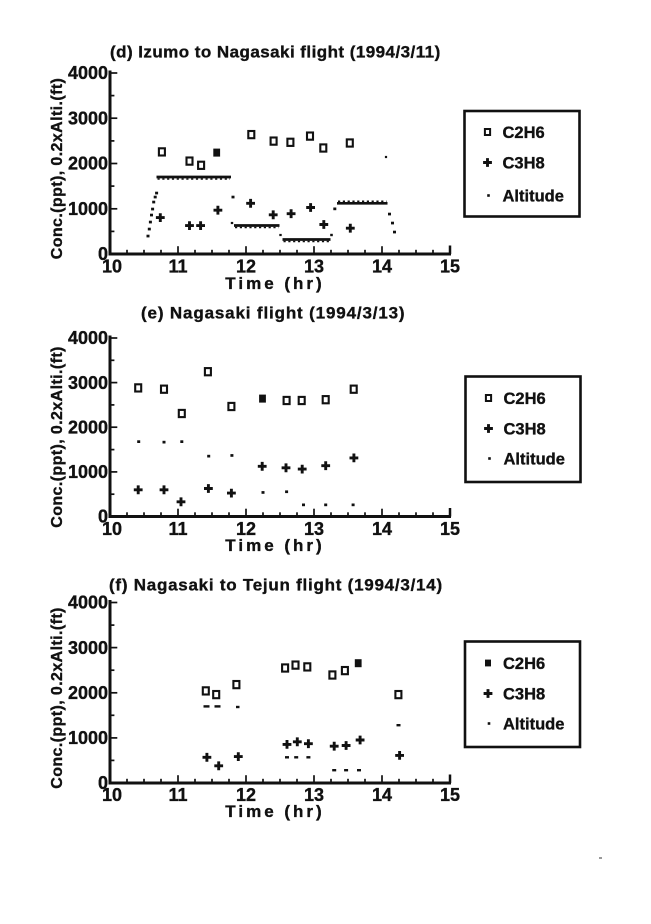 Image resolution: width=651 pixels, height=924 pixels. Describe the element at coordinates (273, 313) in the screenshot. I see `svg-text:(e) Nagasaki flight (1994/3/13: (e) Nagasaki flight (1994/3/13)` at that location.